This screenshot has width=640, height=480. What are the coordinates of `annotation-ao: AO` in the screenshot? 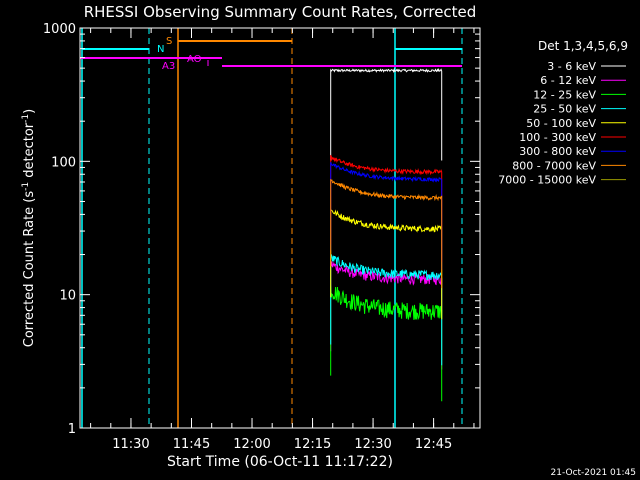 It's located at (194, 59).